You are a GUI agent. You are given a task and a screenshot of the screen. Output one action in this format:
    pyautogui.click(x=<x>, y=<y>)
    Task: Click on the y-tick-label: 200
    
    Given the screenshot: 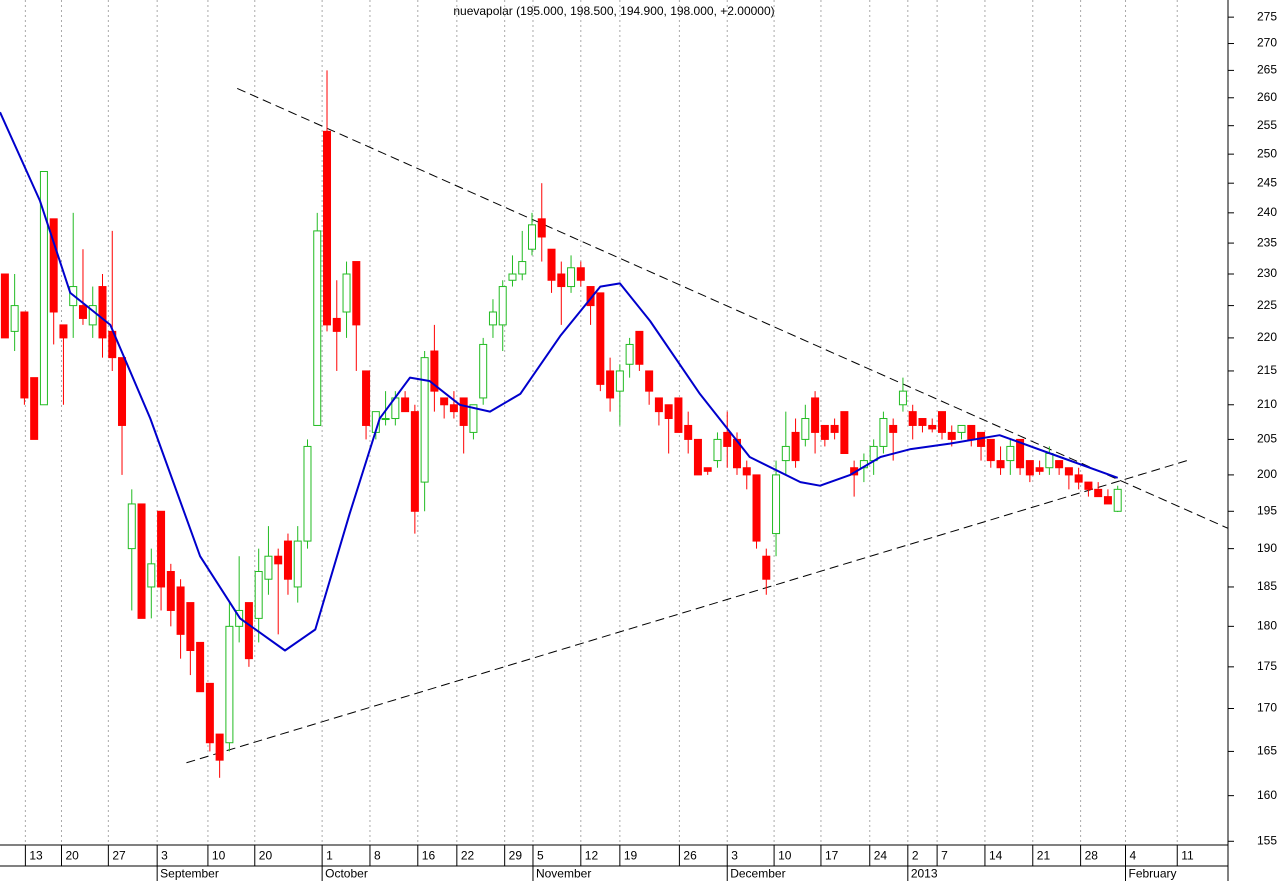 What is the action you would take?
    pyautogui.click(x=1267, y=474)
    